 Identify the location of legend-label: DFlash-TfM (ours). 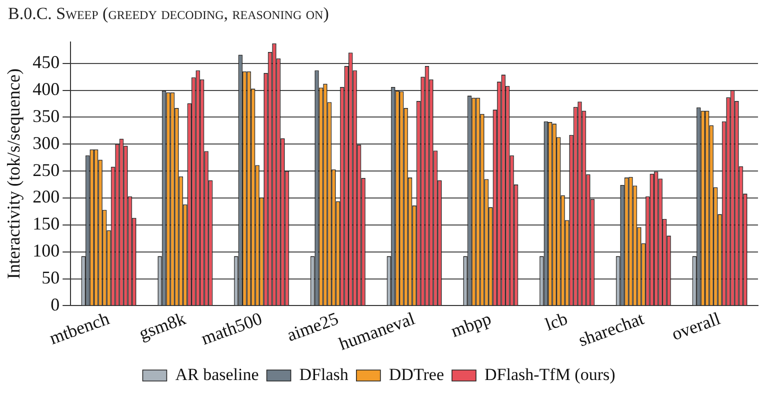
(550, 374).